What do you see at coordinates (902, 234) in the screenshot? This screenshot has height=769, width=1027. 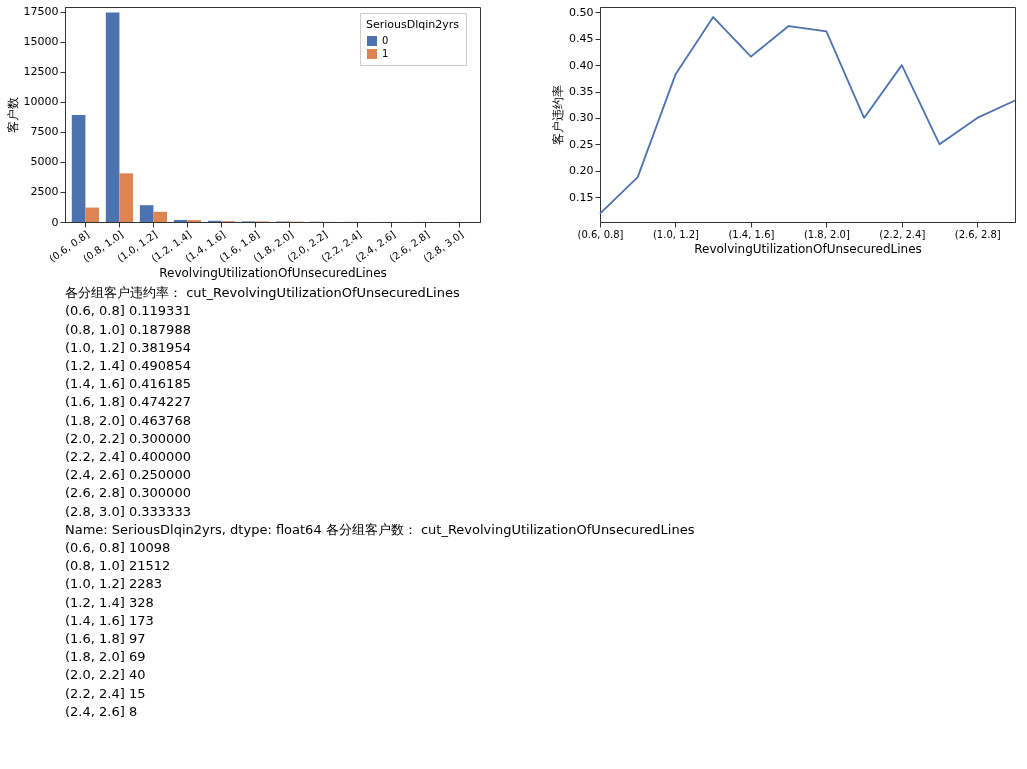 I see `x-tick-label: (2.2, 2.4]` at bounding box center [902, 234].